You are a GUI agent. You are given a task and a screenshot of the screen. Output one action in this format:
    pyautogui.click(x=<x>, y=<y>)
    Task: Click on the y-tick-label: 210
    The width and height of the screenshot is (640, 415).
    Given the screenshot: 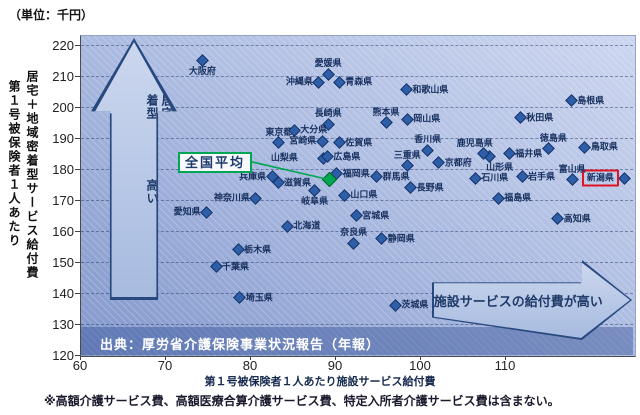 What is the action you would take?
    pyautogui.click(x=63, y=76)
    